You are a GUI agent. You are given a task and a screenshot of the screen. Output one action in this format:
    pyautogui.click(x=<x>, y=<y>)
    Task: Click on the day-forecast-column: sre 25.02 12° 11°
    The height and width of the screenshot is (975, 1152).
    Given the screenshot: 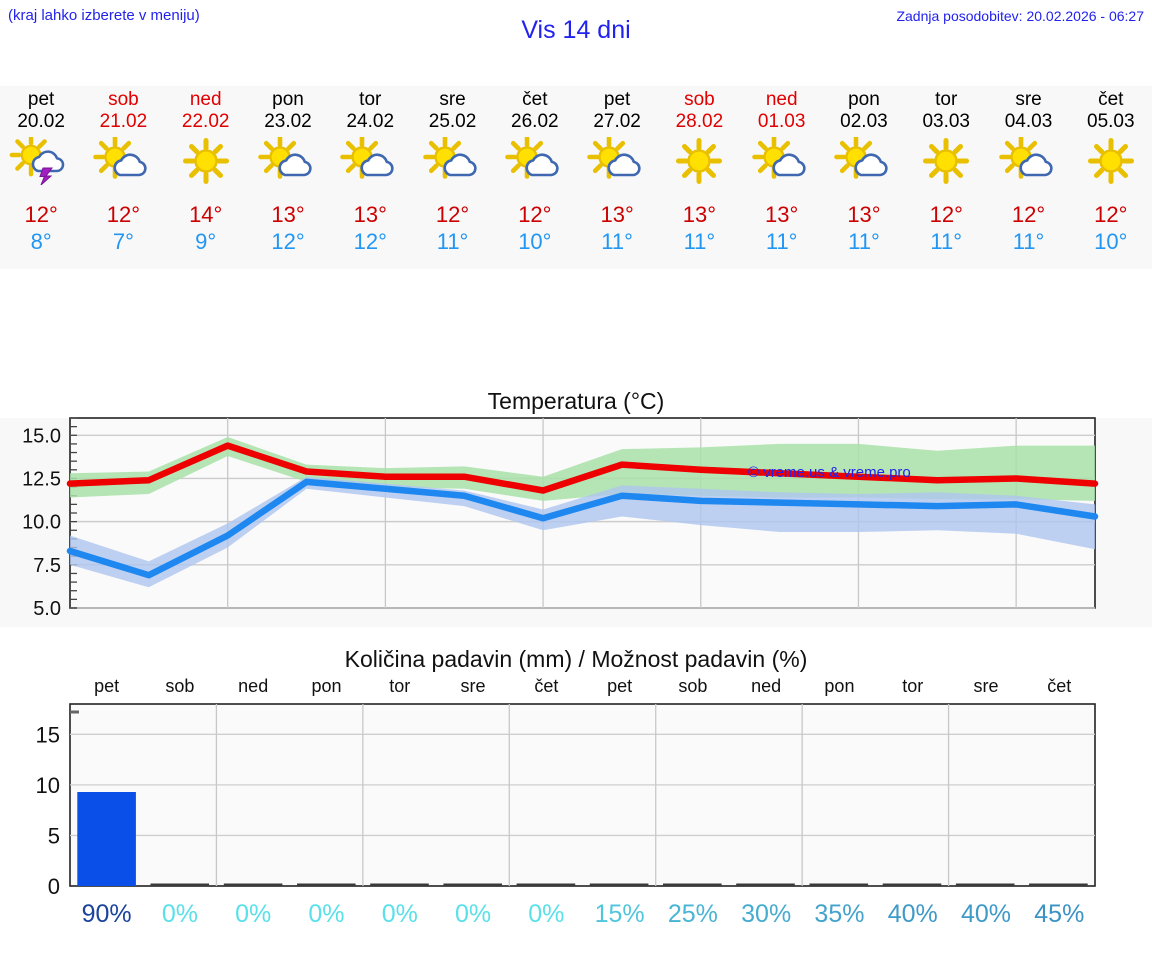 What is the action you would take?
    pyautogui.click(x=452, y=177)
    